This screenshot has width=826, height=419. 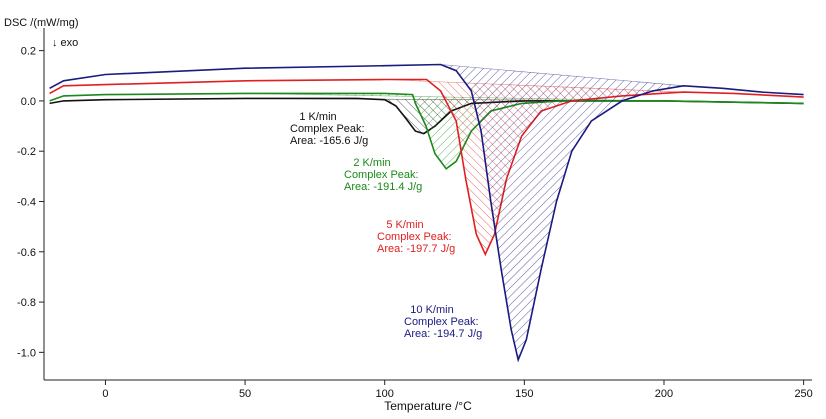 I want to click on y-tick-label: -0.4, so click(x=26, y=202).